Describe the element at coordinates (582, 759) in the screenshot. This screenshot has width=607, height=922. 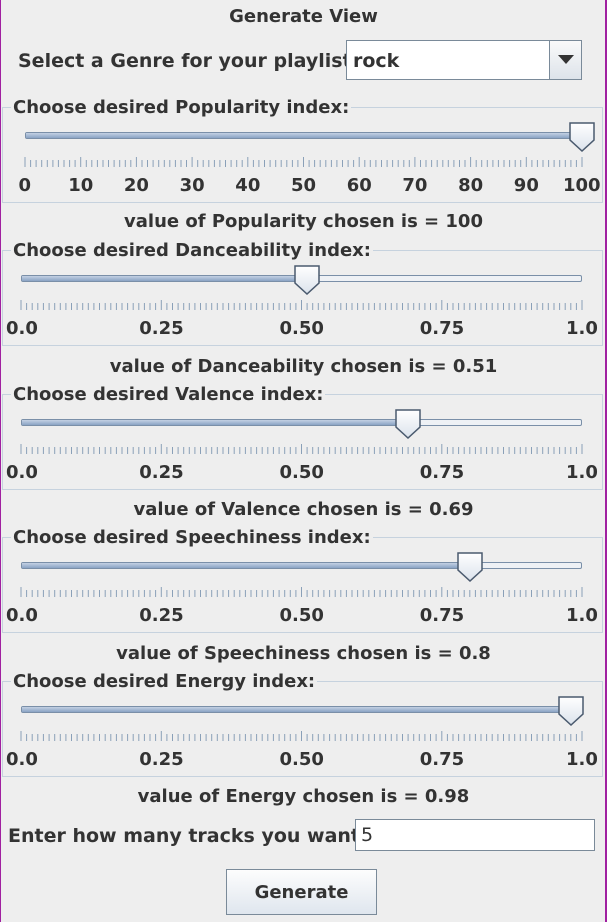
I see `energy-tick-label: 1.0` at that location.